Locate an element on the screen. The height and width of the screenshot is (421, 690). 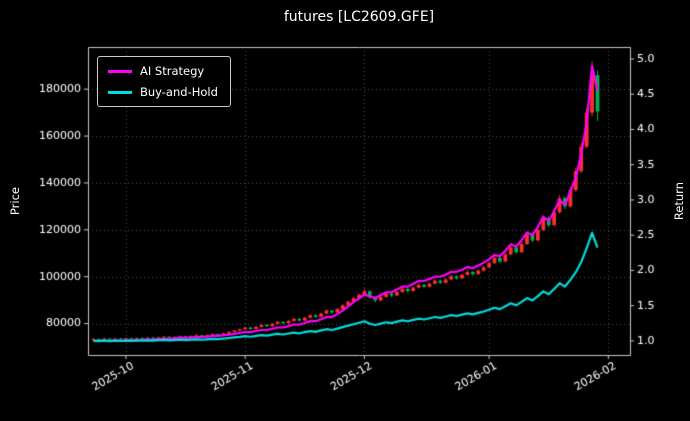
price-axis-label: Price is located at coordinates (15, 201).